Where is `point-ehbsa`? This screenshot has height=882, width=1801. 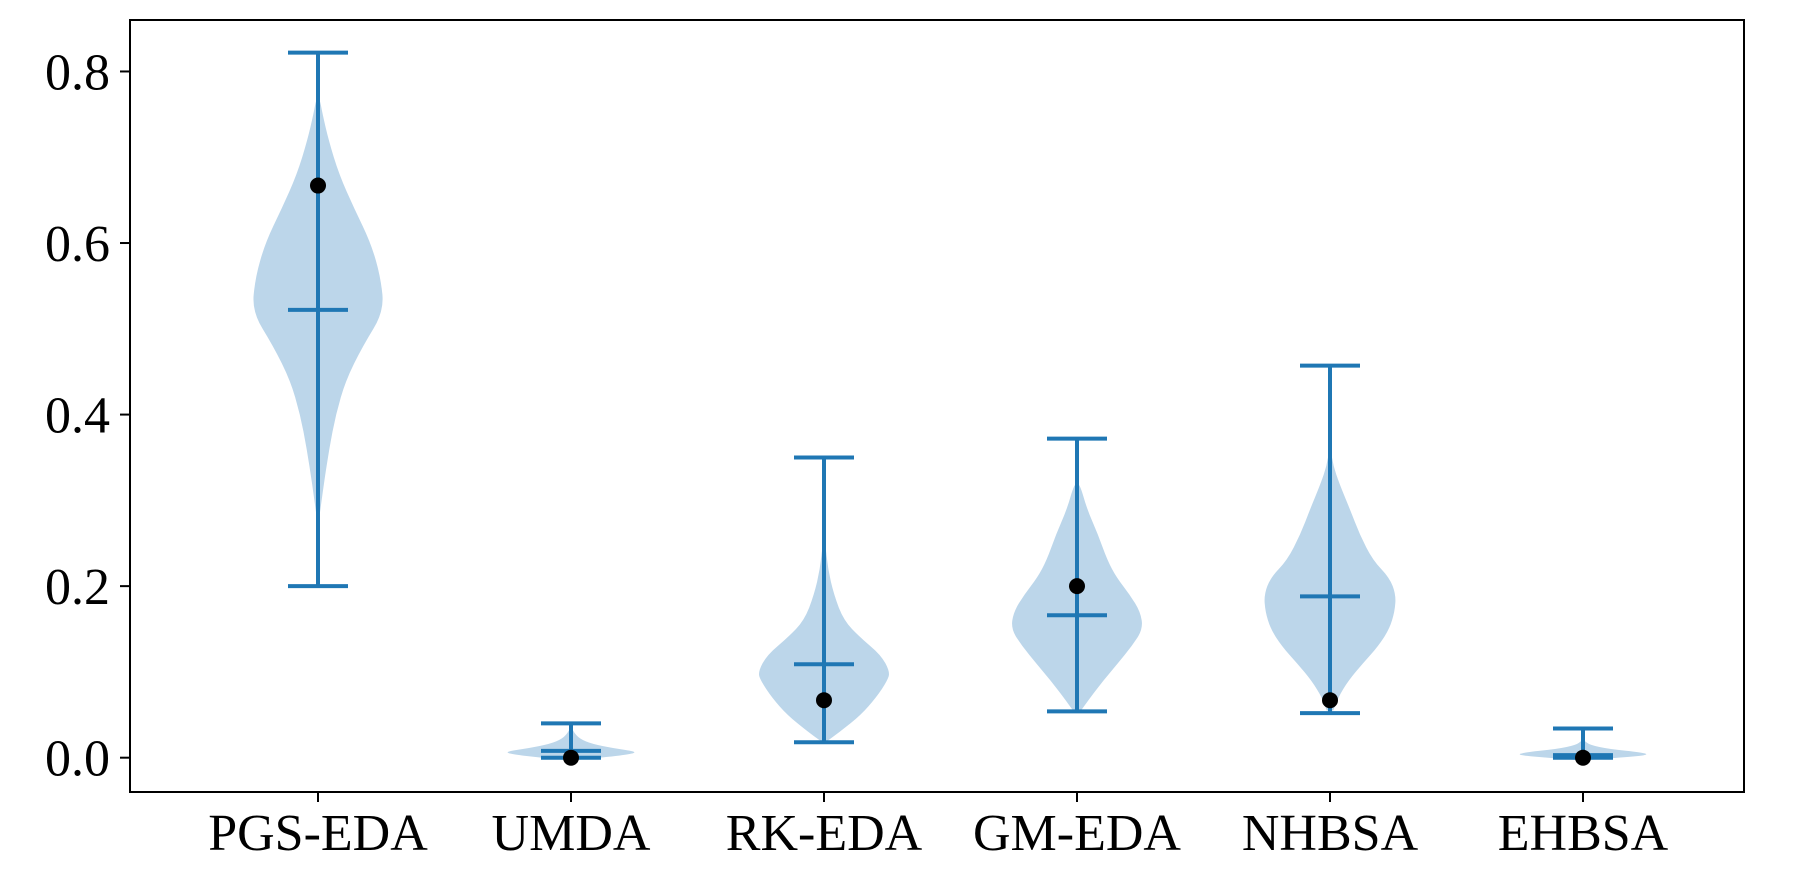
point-ehbsa is located at coordinates (1583, 757).